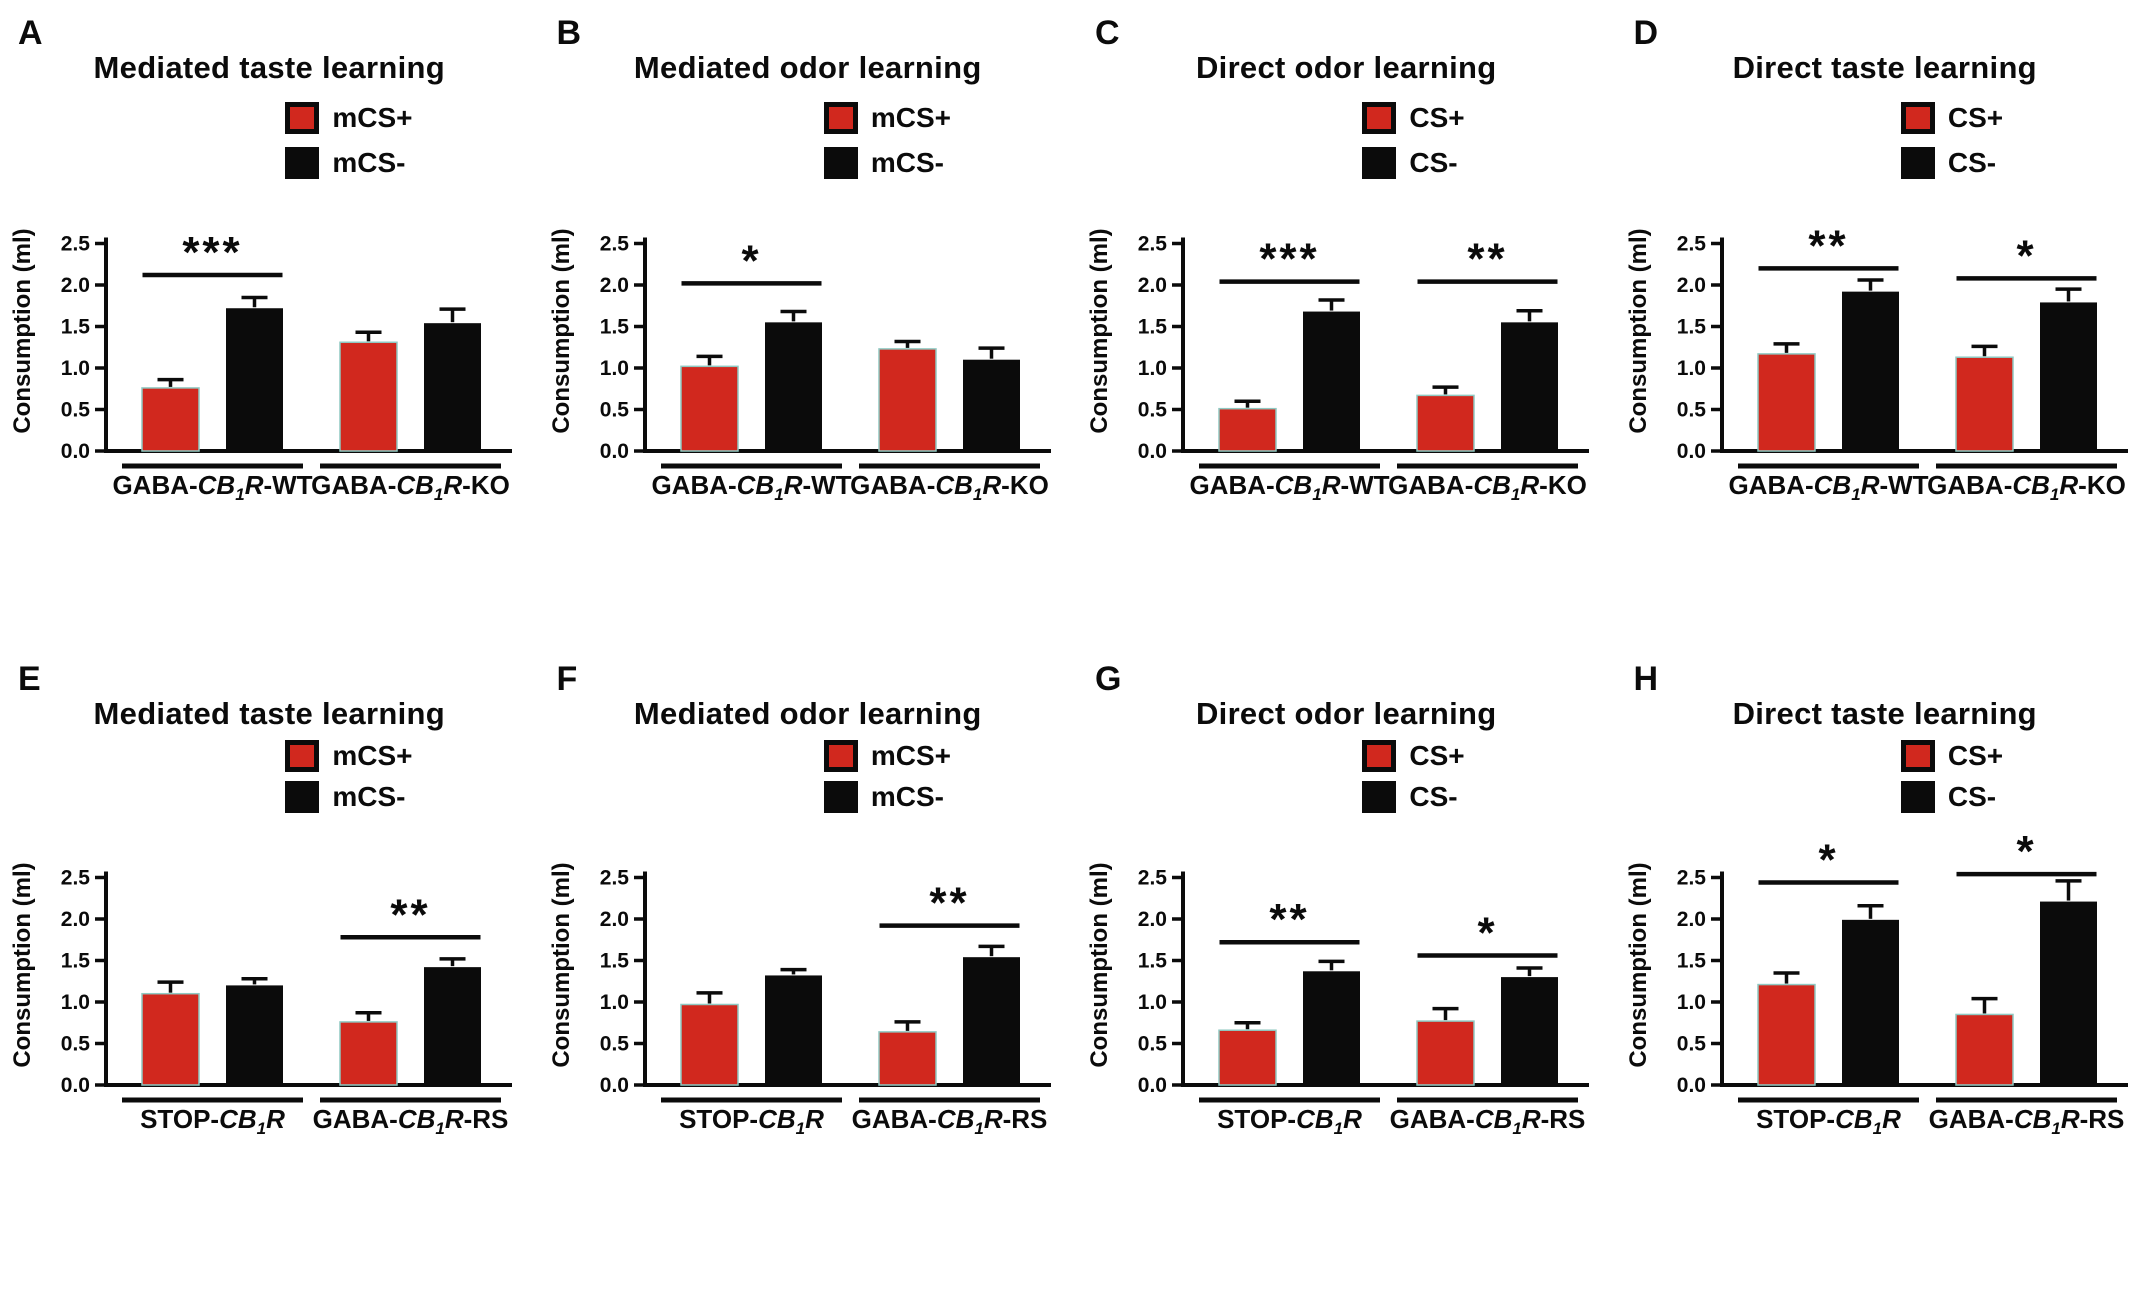 The height and width of the screenshot is (1292, 2154). I want to click on legend-item: mCS+, so click(349, 118).